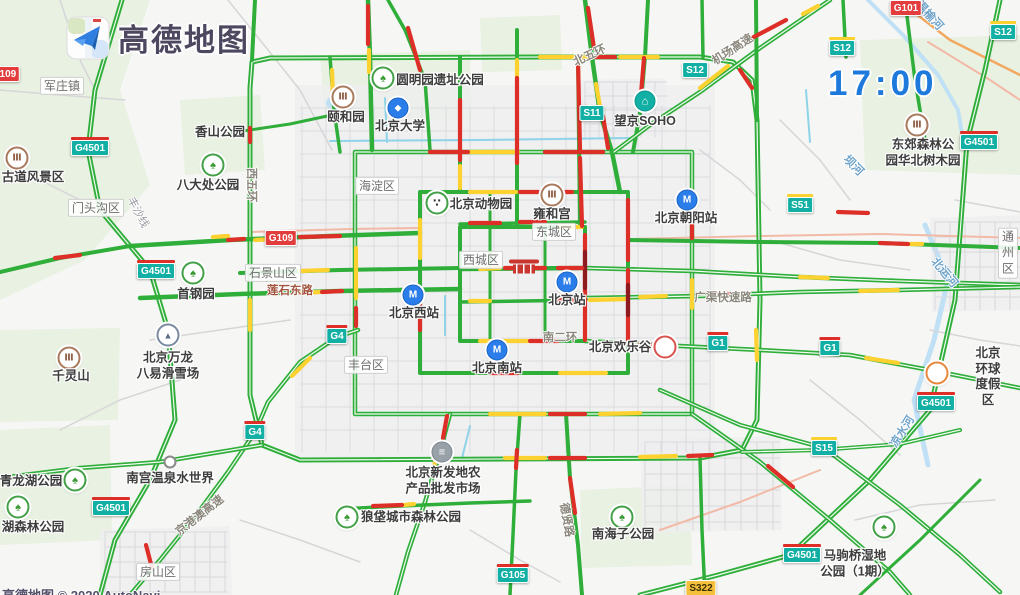  Describe the element at coordinates (645, 121) in the screenshot. I see `poi-label: 望京SOHO` at that location.